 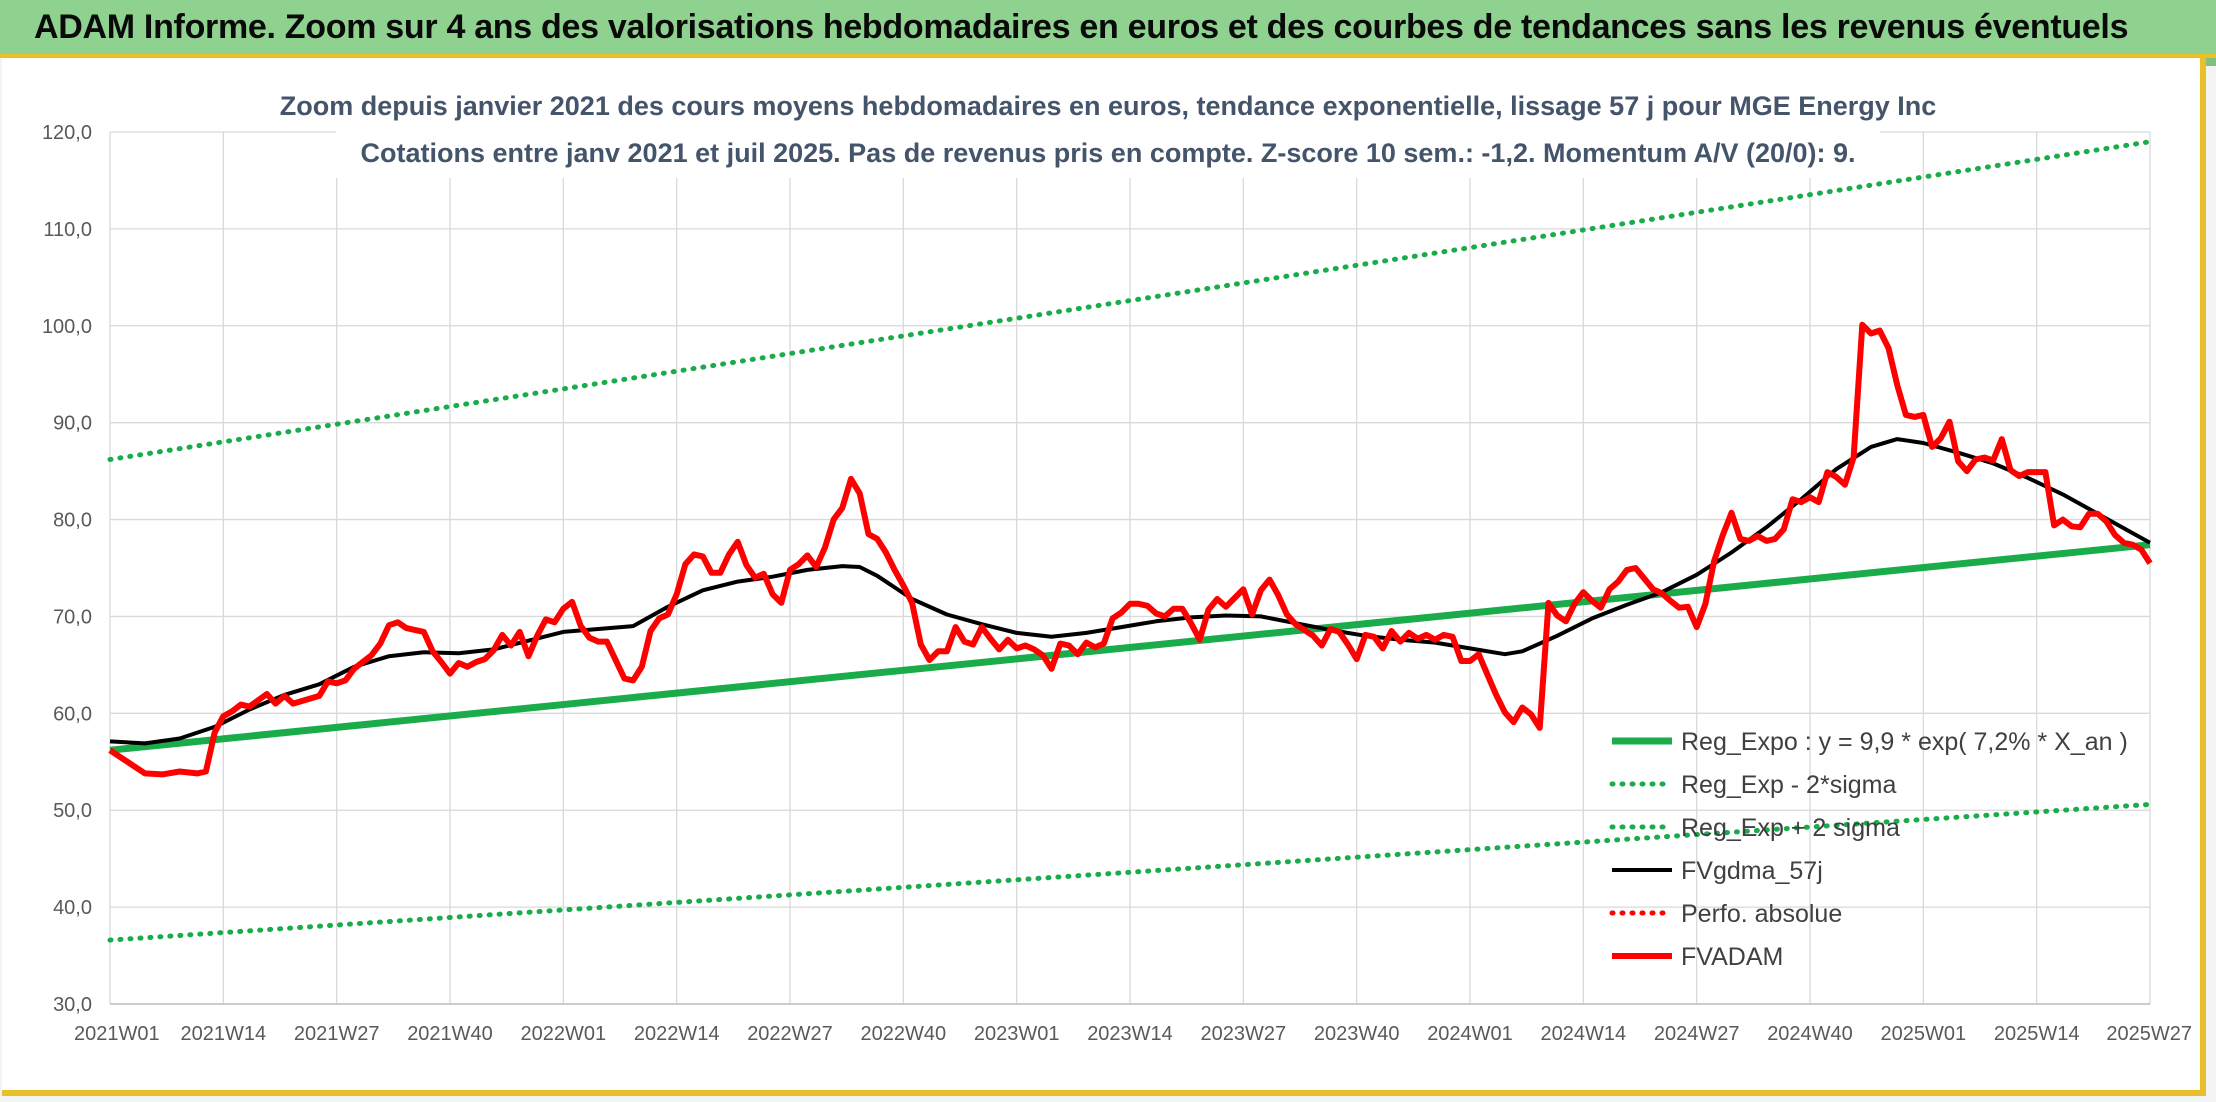 I want to click on legend-label: Reg_Expo : y = 9,9 * exp( 7,2% * X_an ), so click(x=1904, y=742).